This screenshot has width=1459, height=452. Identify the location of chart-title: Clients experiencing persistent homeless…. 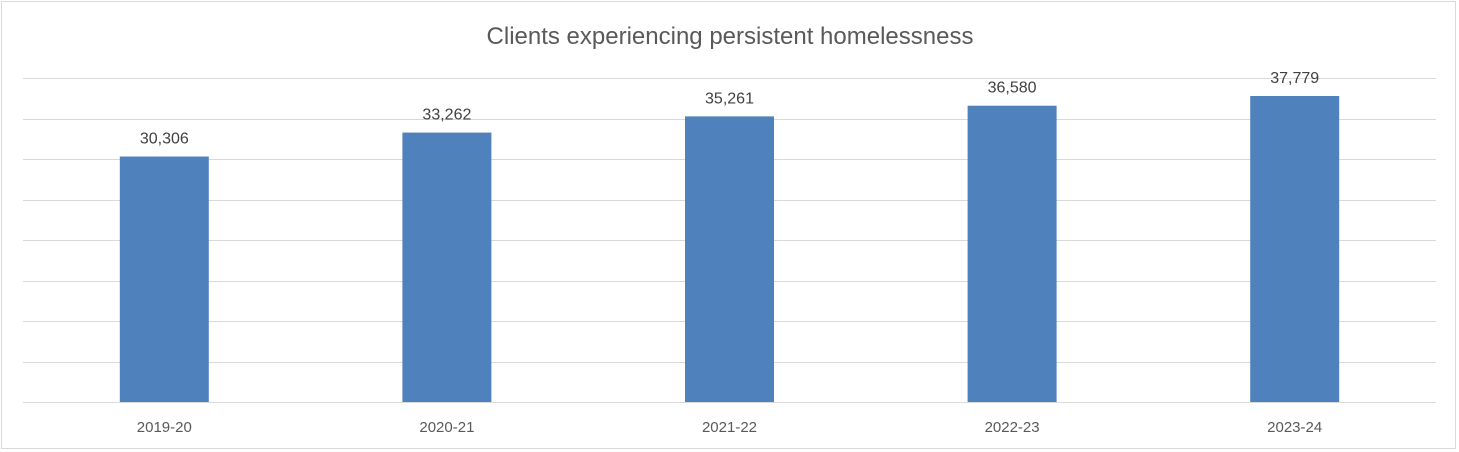
(730, 36).